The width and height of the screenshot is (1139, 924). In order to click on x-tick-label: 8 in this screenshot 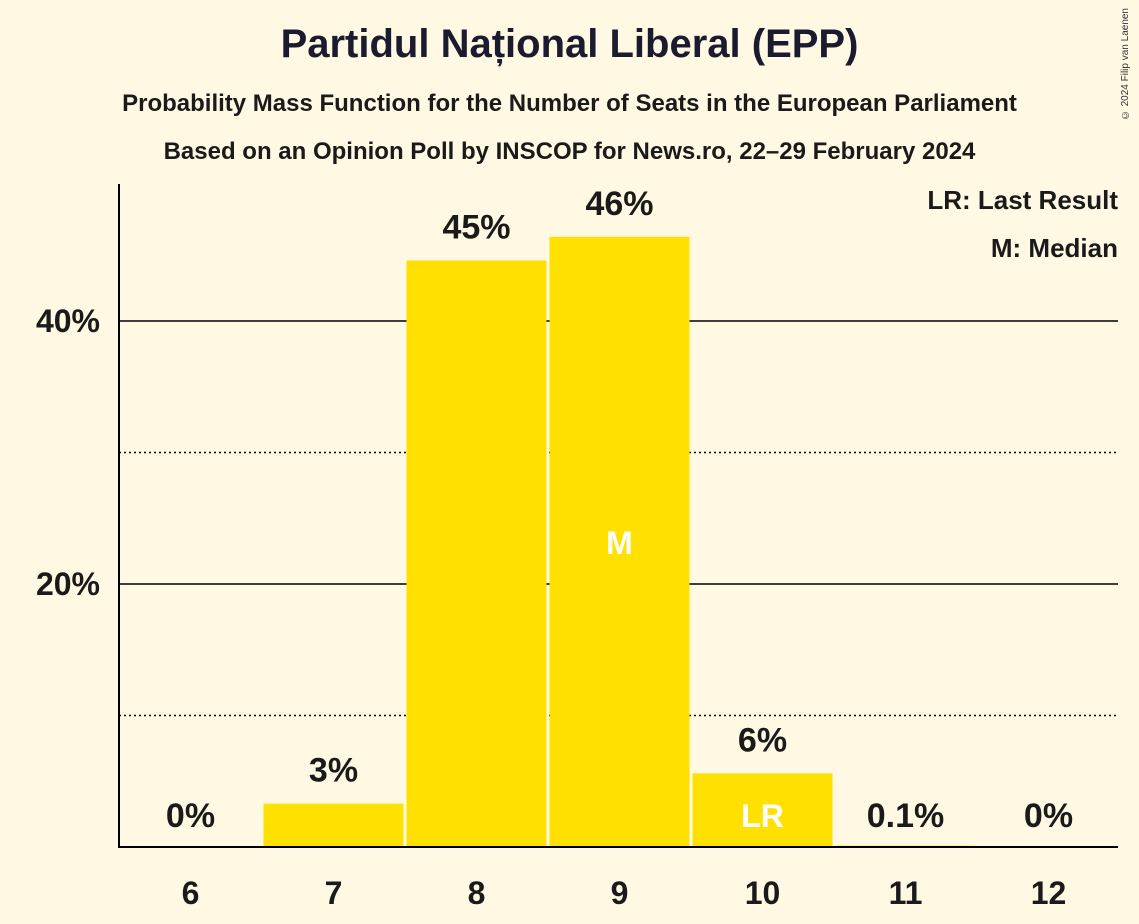, I will do `click(477, 893)`.